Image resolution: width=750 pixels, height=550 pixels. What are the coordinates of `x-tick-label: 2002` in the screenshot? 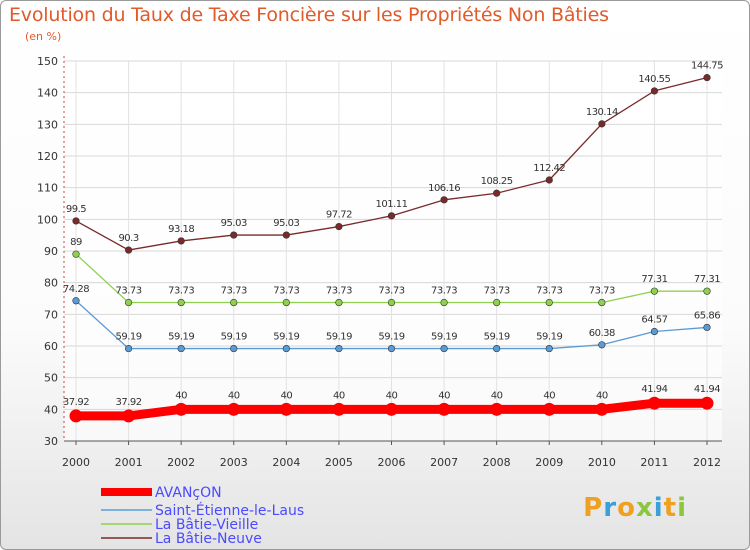 It's located at (181, 462).